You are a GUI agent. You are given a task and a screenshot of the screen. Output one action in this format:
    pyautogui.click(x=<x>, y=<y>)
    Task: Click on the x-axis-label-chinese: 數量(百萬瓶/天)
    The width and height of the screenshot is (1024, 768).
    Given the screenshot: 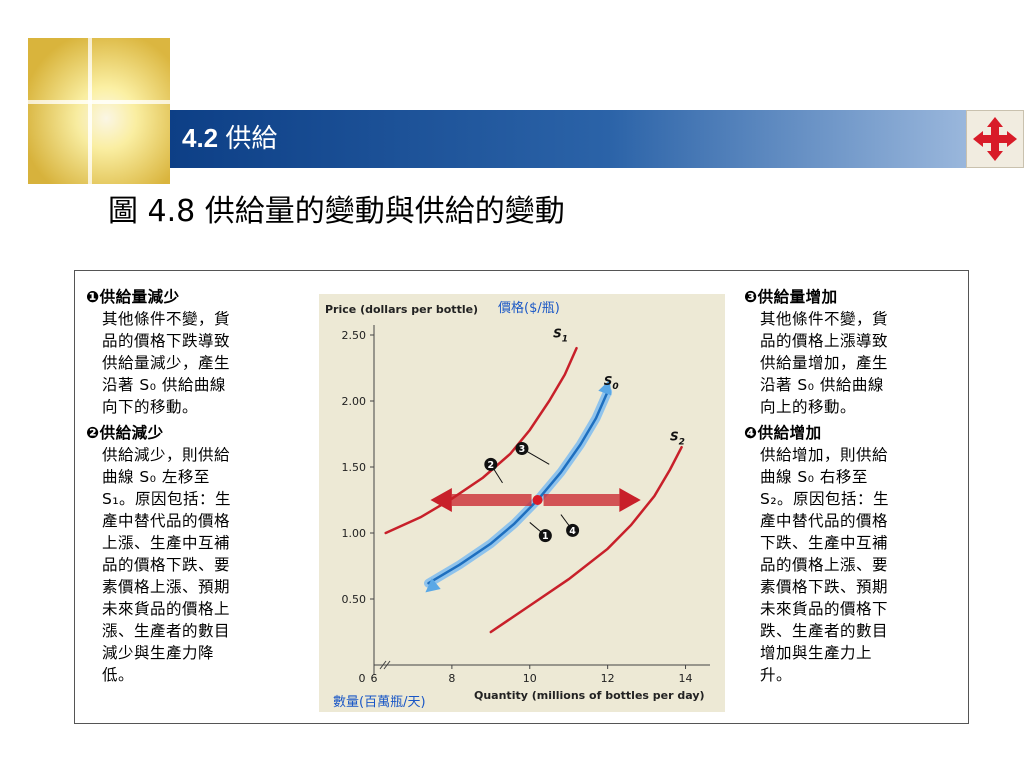 What is the action you would take?
    pyautogui.click(x=379, y=702)
    